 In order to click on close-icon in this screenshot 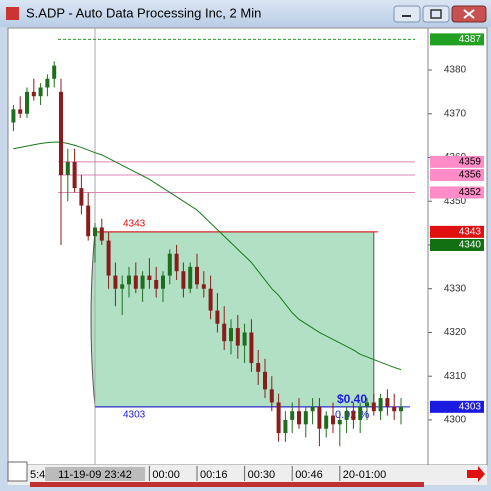, I will do `click(469, 14)`.